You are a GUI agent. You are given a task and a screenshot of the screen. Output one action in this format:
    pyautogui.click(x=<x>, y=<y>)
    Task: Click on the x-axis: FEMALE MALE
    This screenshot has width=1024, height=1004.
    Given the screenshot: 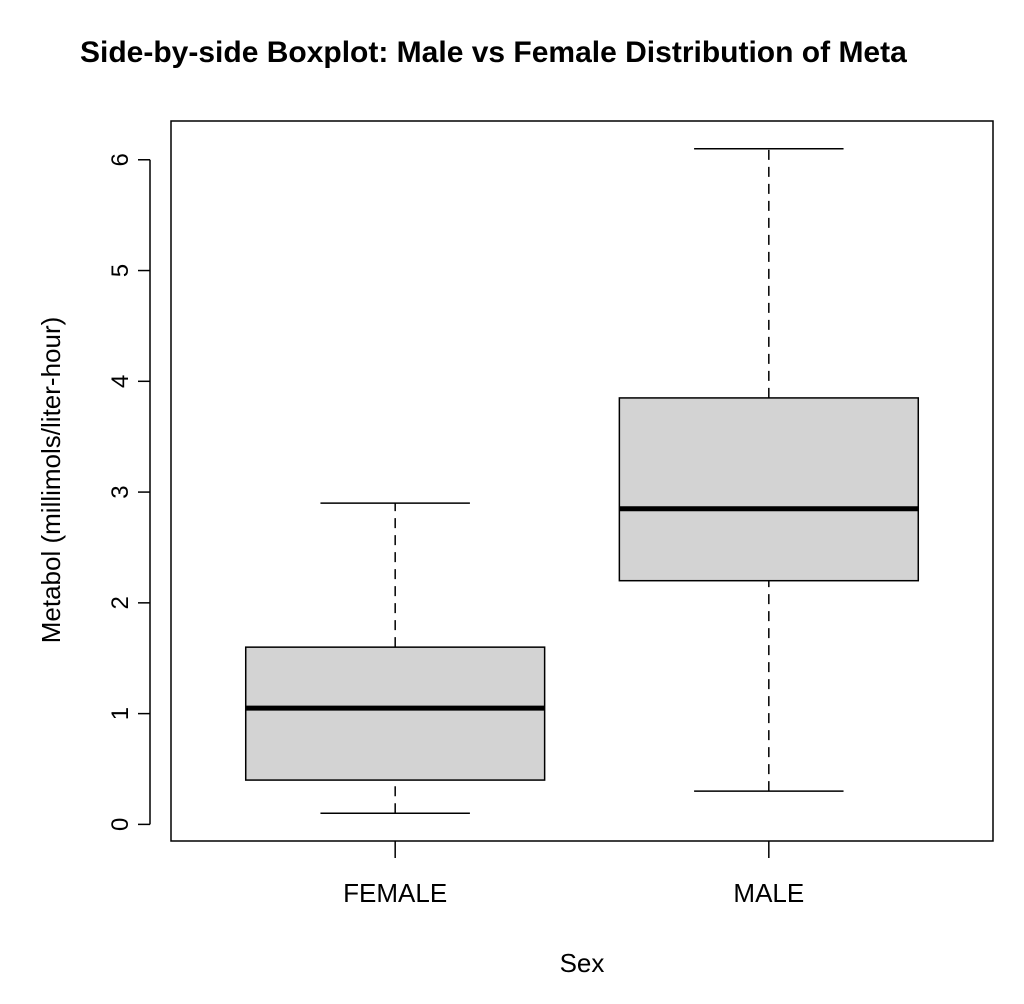 What is the action you would take?
    pyautogui.click(x=573, y=874)
    